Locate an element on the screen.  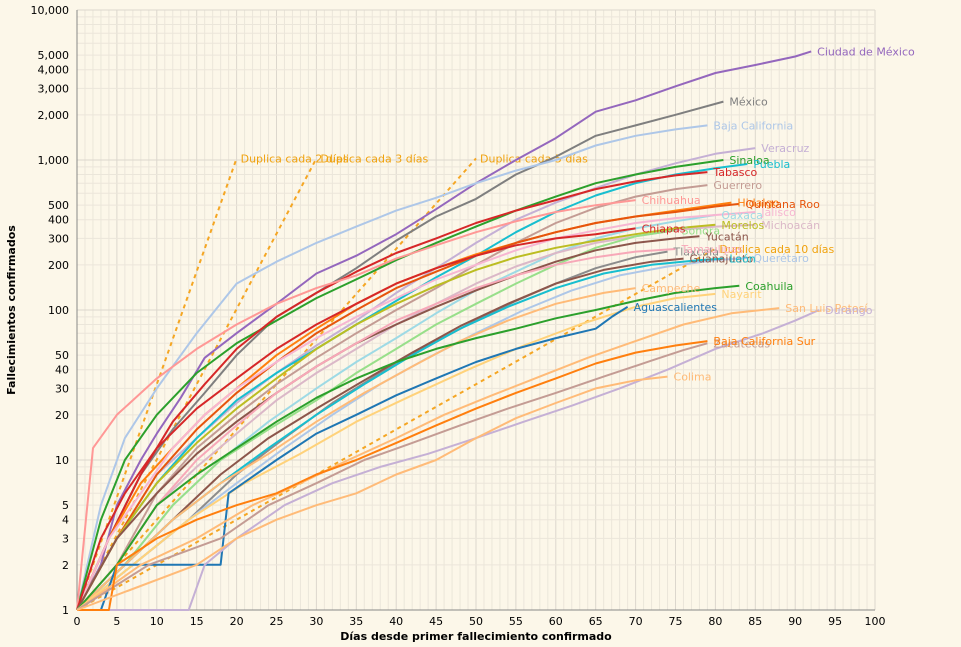
x-tick-label: 15 is located at coordinates (197, 621).